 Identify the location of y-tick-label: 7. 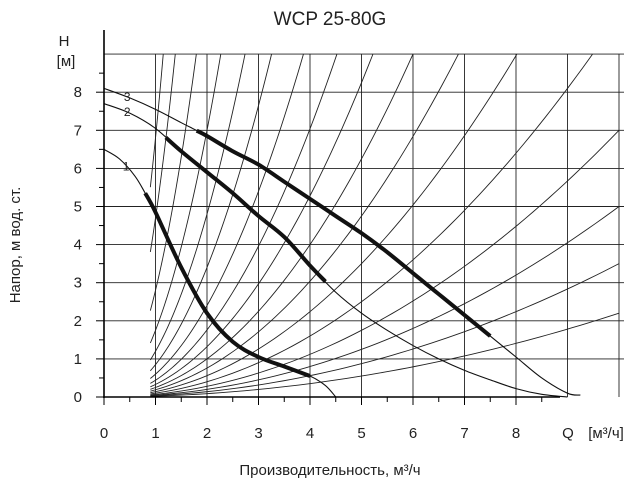
(78, 130).